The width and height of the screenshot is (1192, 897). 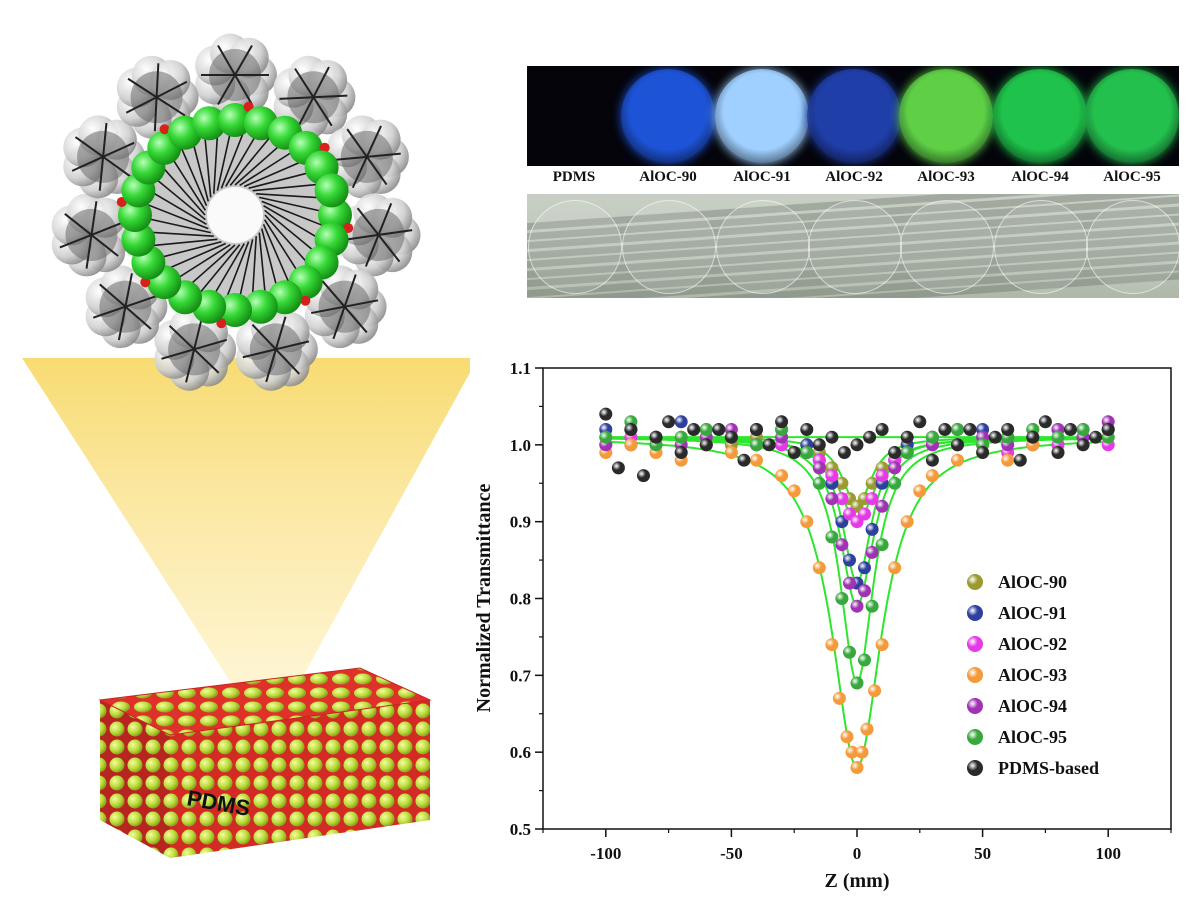 What do you see at coordinates (265, 762) in the screenshot?
I see `pdms-block: PDMS` at bounding box center [265, 762].